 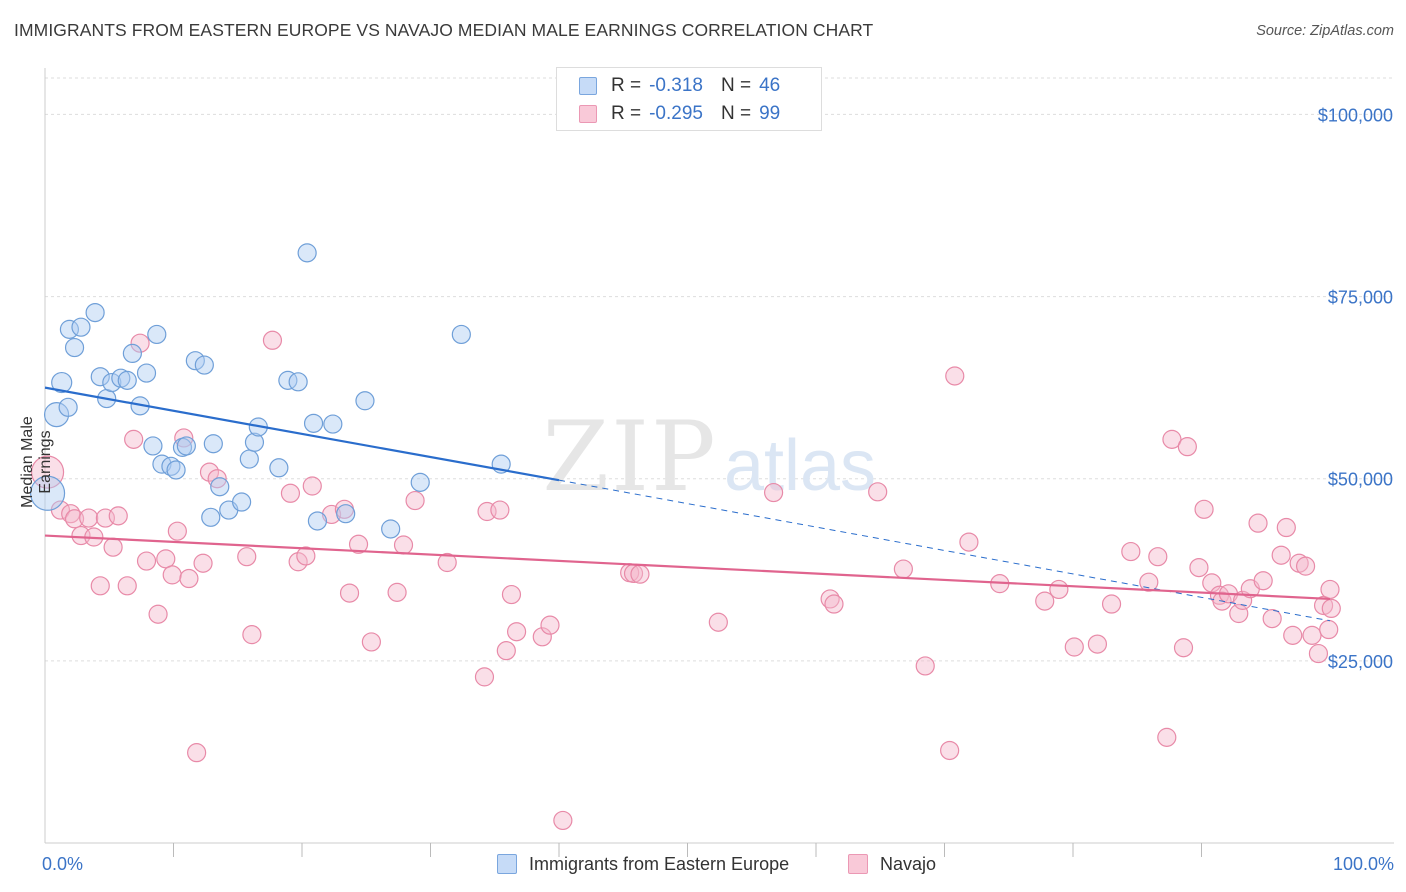 What do you see at coordinates (588, 114) in the screenshot?
I see `legend-swatch-pink` at bounding box center [588, 114].